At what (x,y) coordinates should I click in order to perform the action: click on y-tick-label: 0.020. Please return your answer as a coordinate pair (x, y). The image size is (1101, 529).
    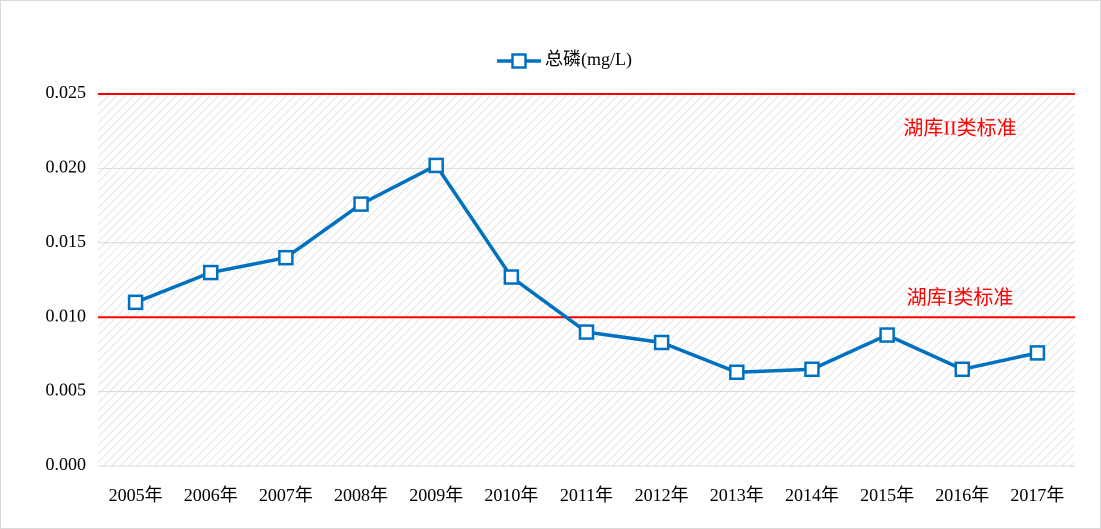
    Looking at the image, I should click on (66, 167).